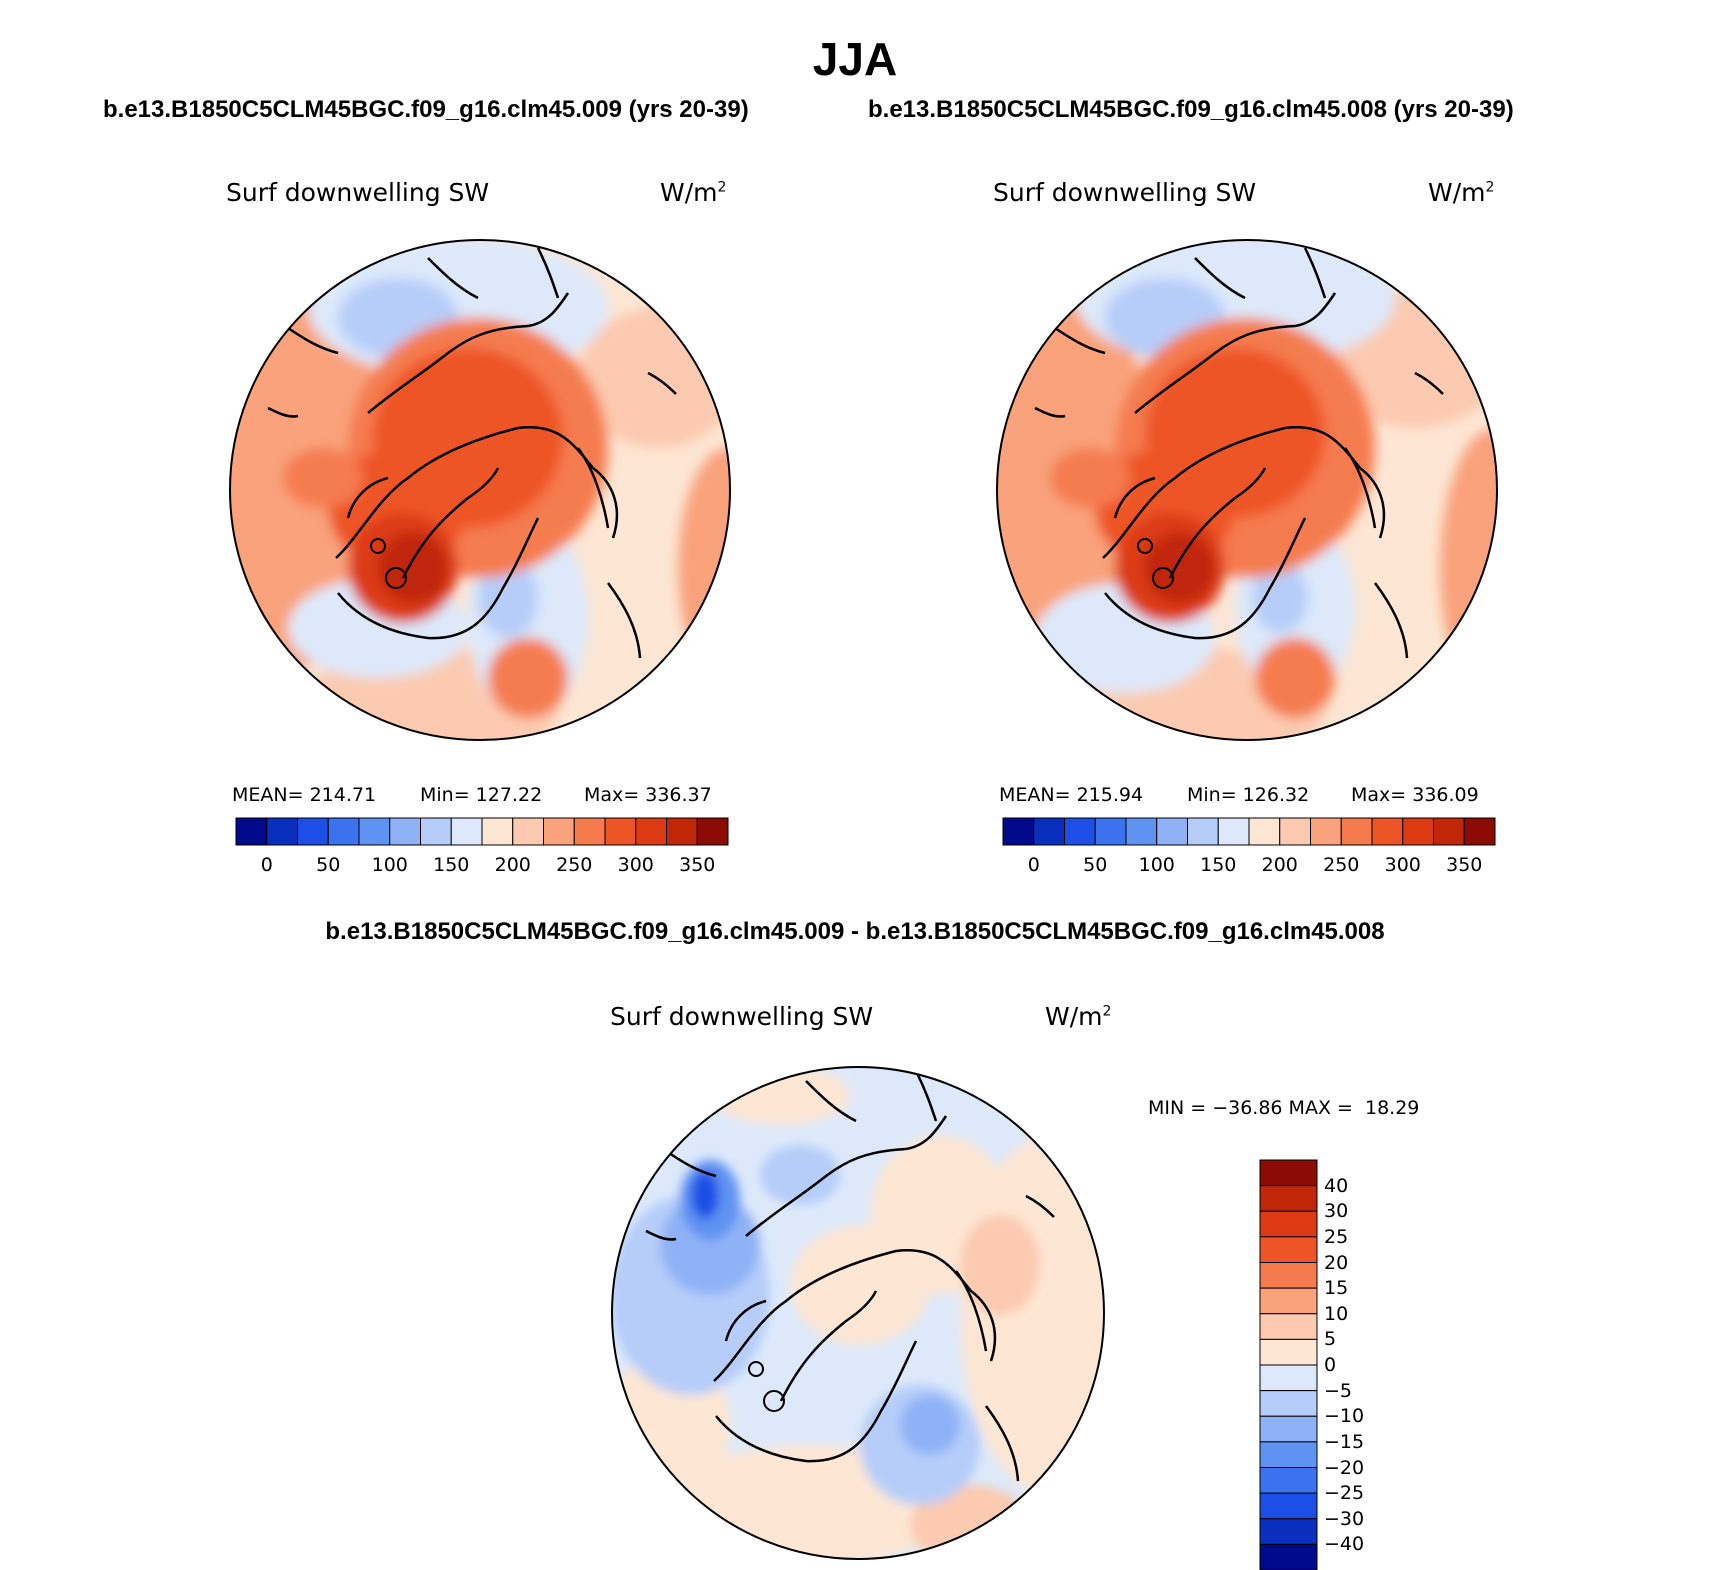  I want to click on panel3-units-label: W/m2, so click(1078, 1016).